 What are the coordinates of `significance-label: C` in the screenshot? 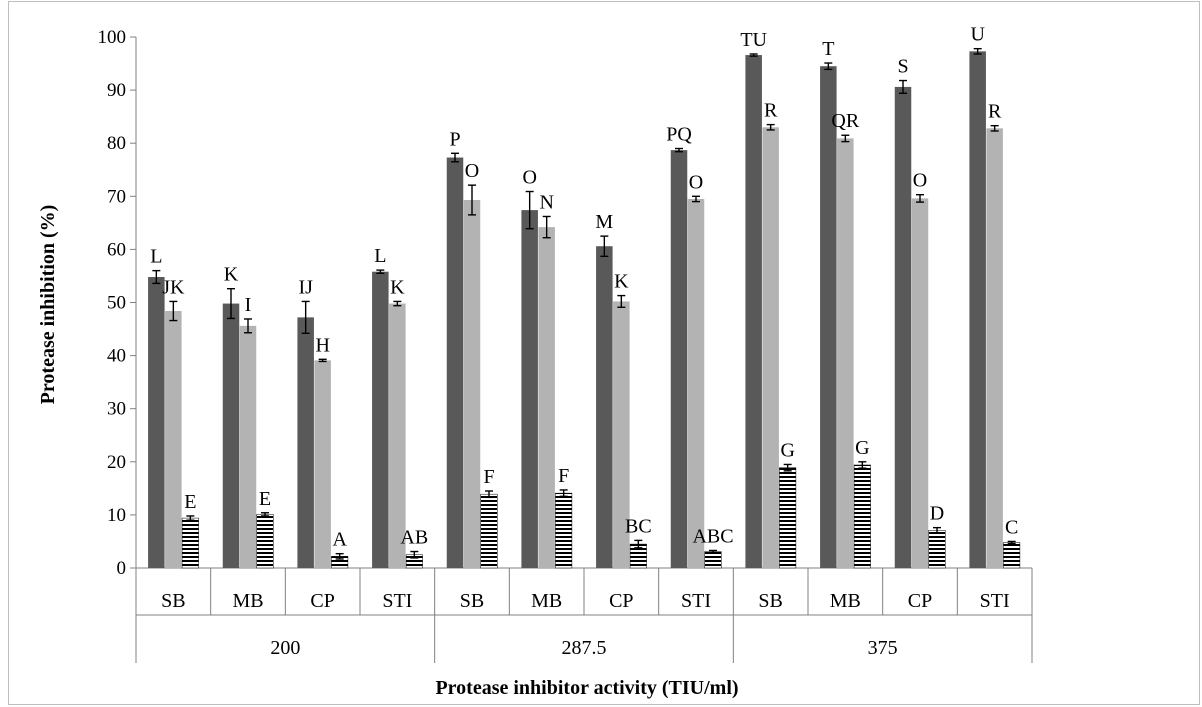 It's located at (1011, 527).